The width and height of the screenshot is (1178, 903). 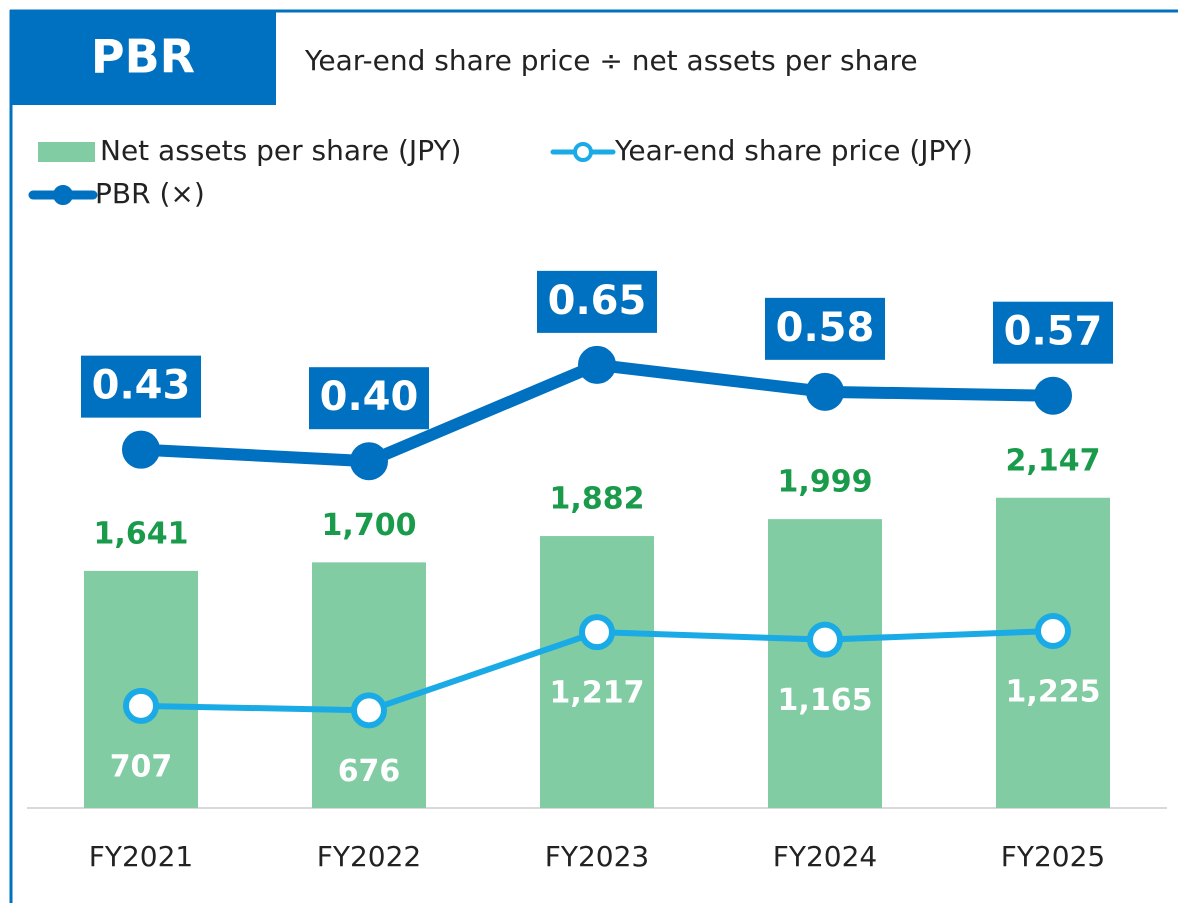 I want to click on x-tick-label: FY2022, so click(x=369, y=856).